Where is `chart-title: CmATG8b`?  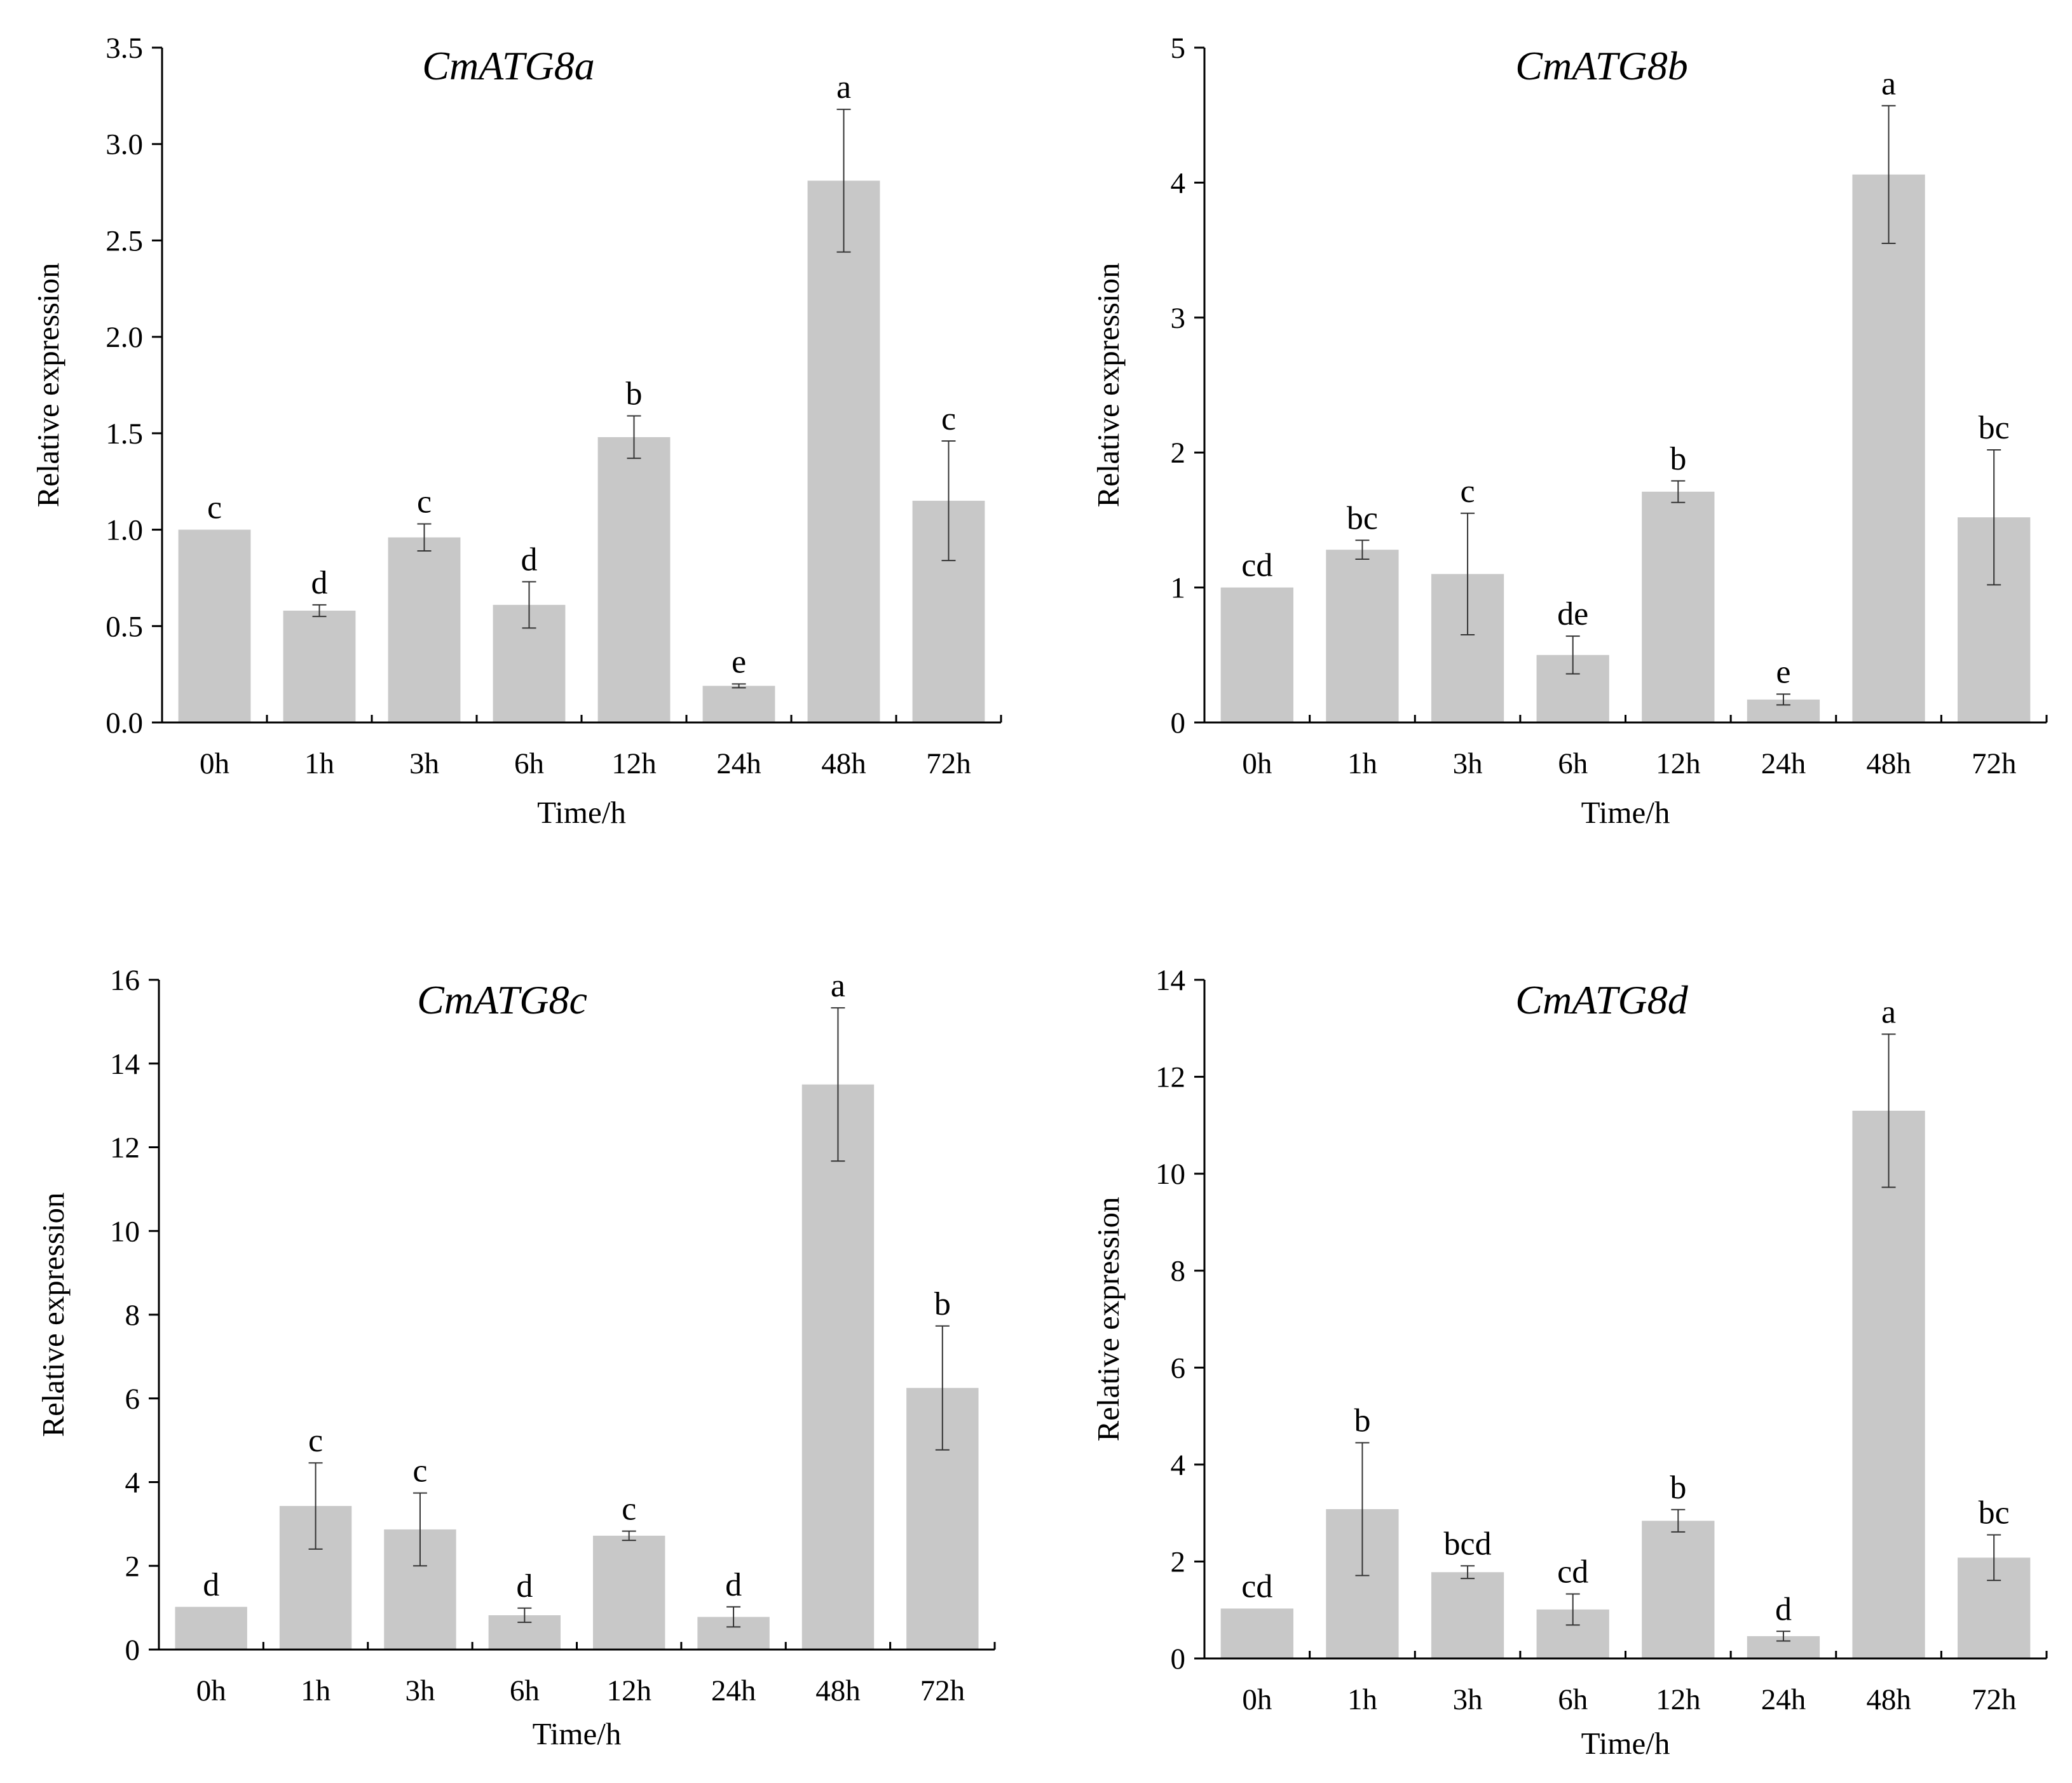
chart-title: CmATG8b is located at coordinates (1601, 65).